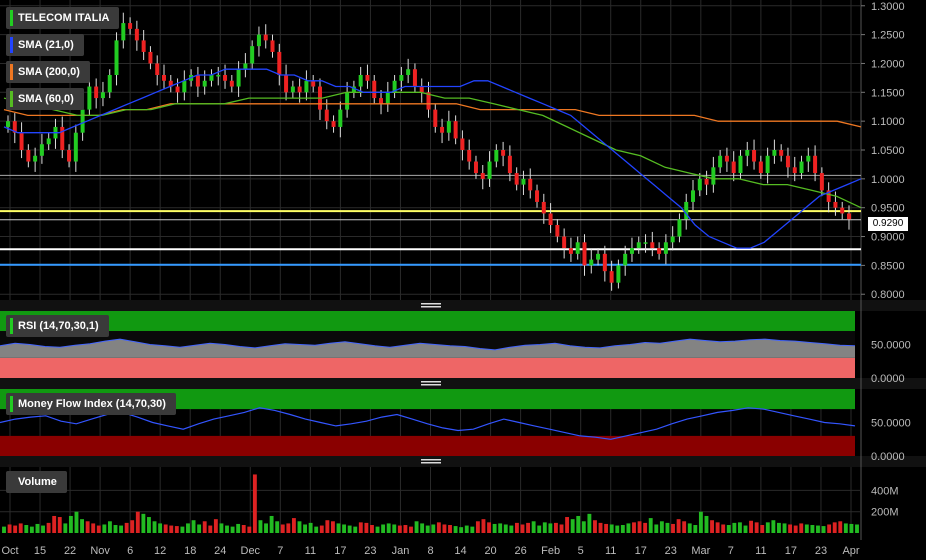  Describe the element at coordinates (850, 551) in the screenshot. I see `x-tick-label: Apr` at that location.